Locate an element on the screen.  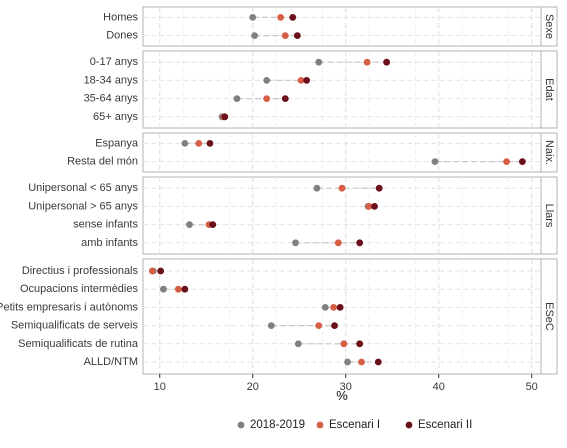
panel-frame is located at coordinates (342, 26).